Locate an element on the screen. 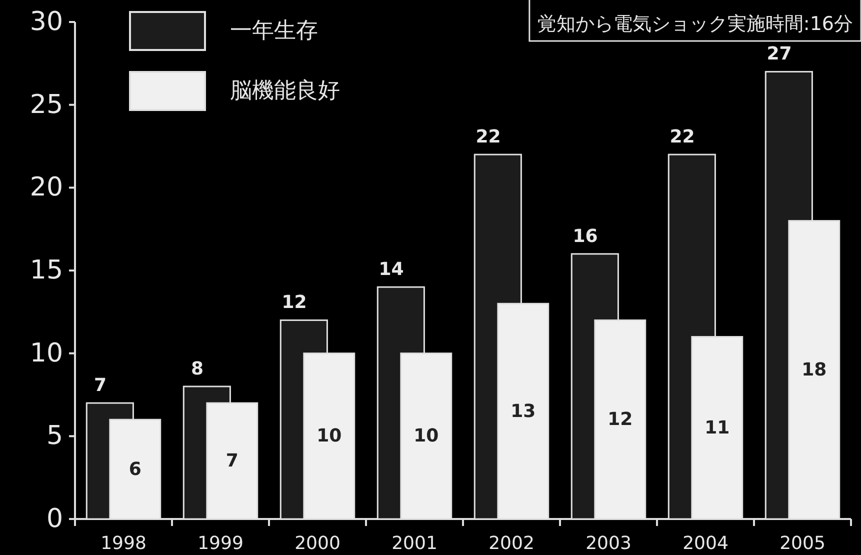  data-label: 14 is located at coordinates (391, 269).